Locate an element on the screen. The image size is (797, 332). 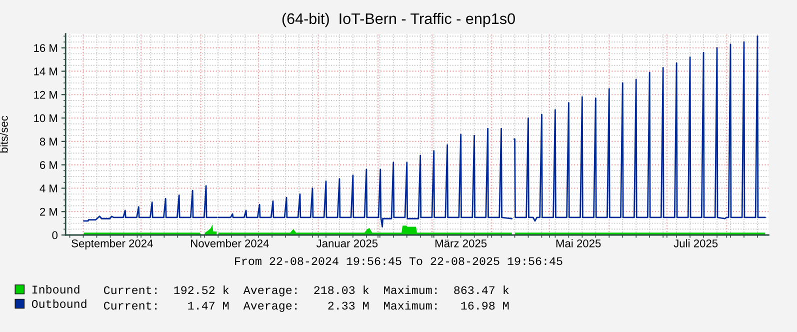
x-tick-label: September 2024 is located at coordinates (112, 244).